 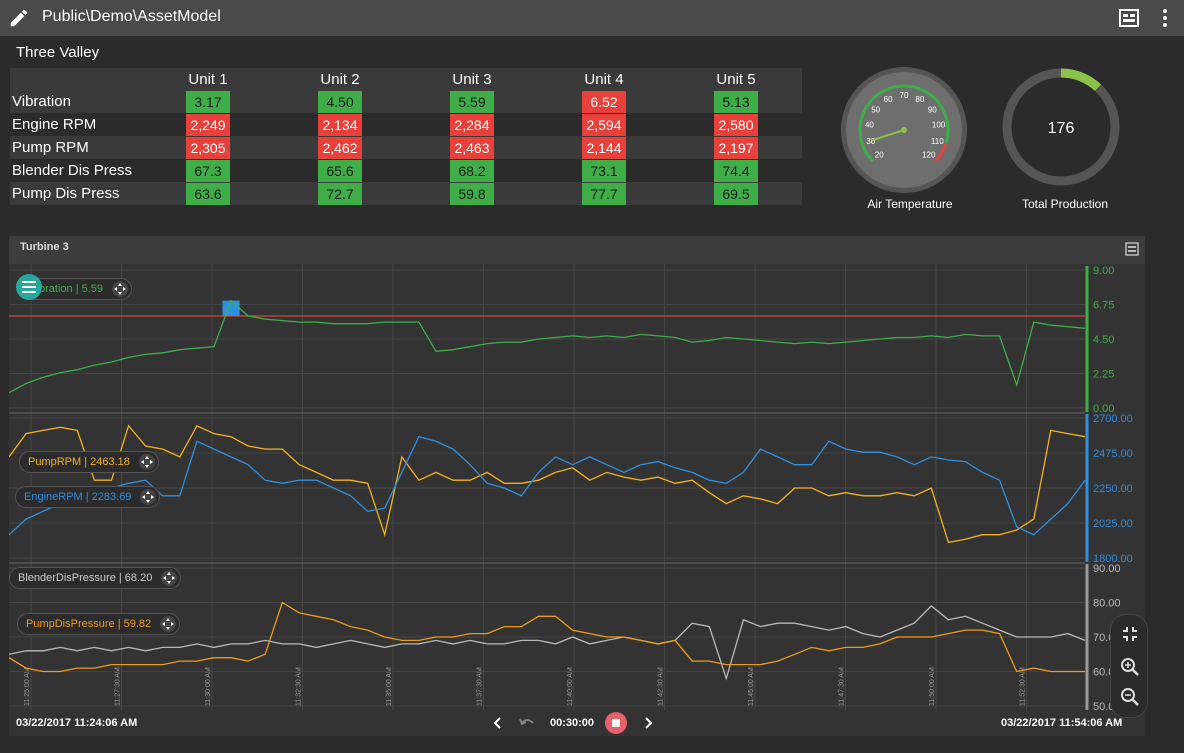 I want to click on collapse-icon, so click(x=1130, y=634).